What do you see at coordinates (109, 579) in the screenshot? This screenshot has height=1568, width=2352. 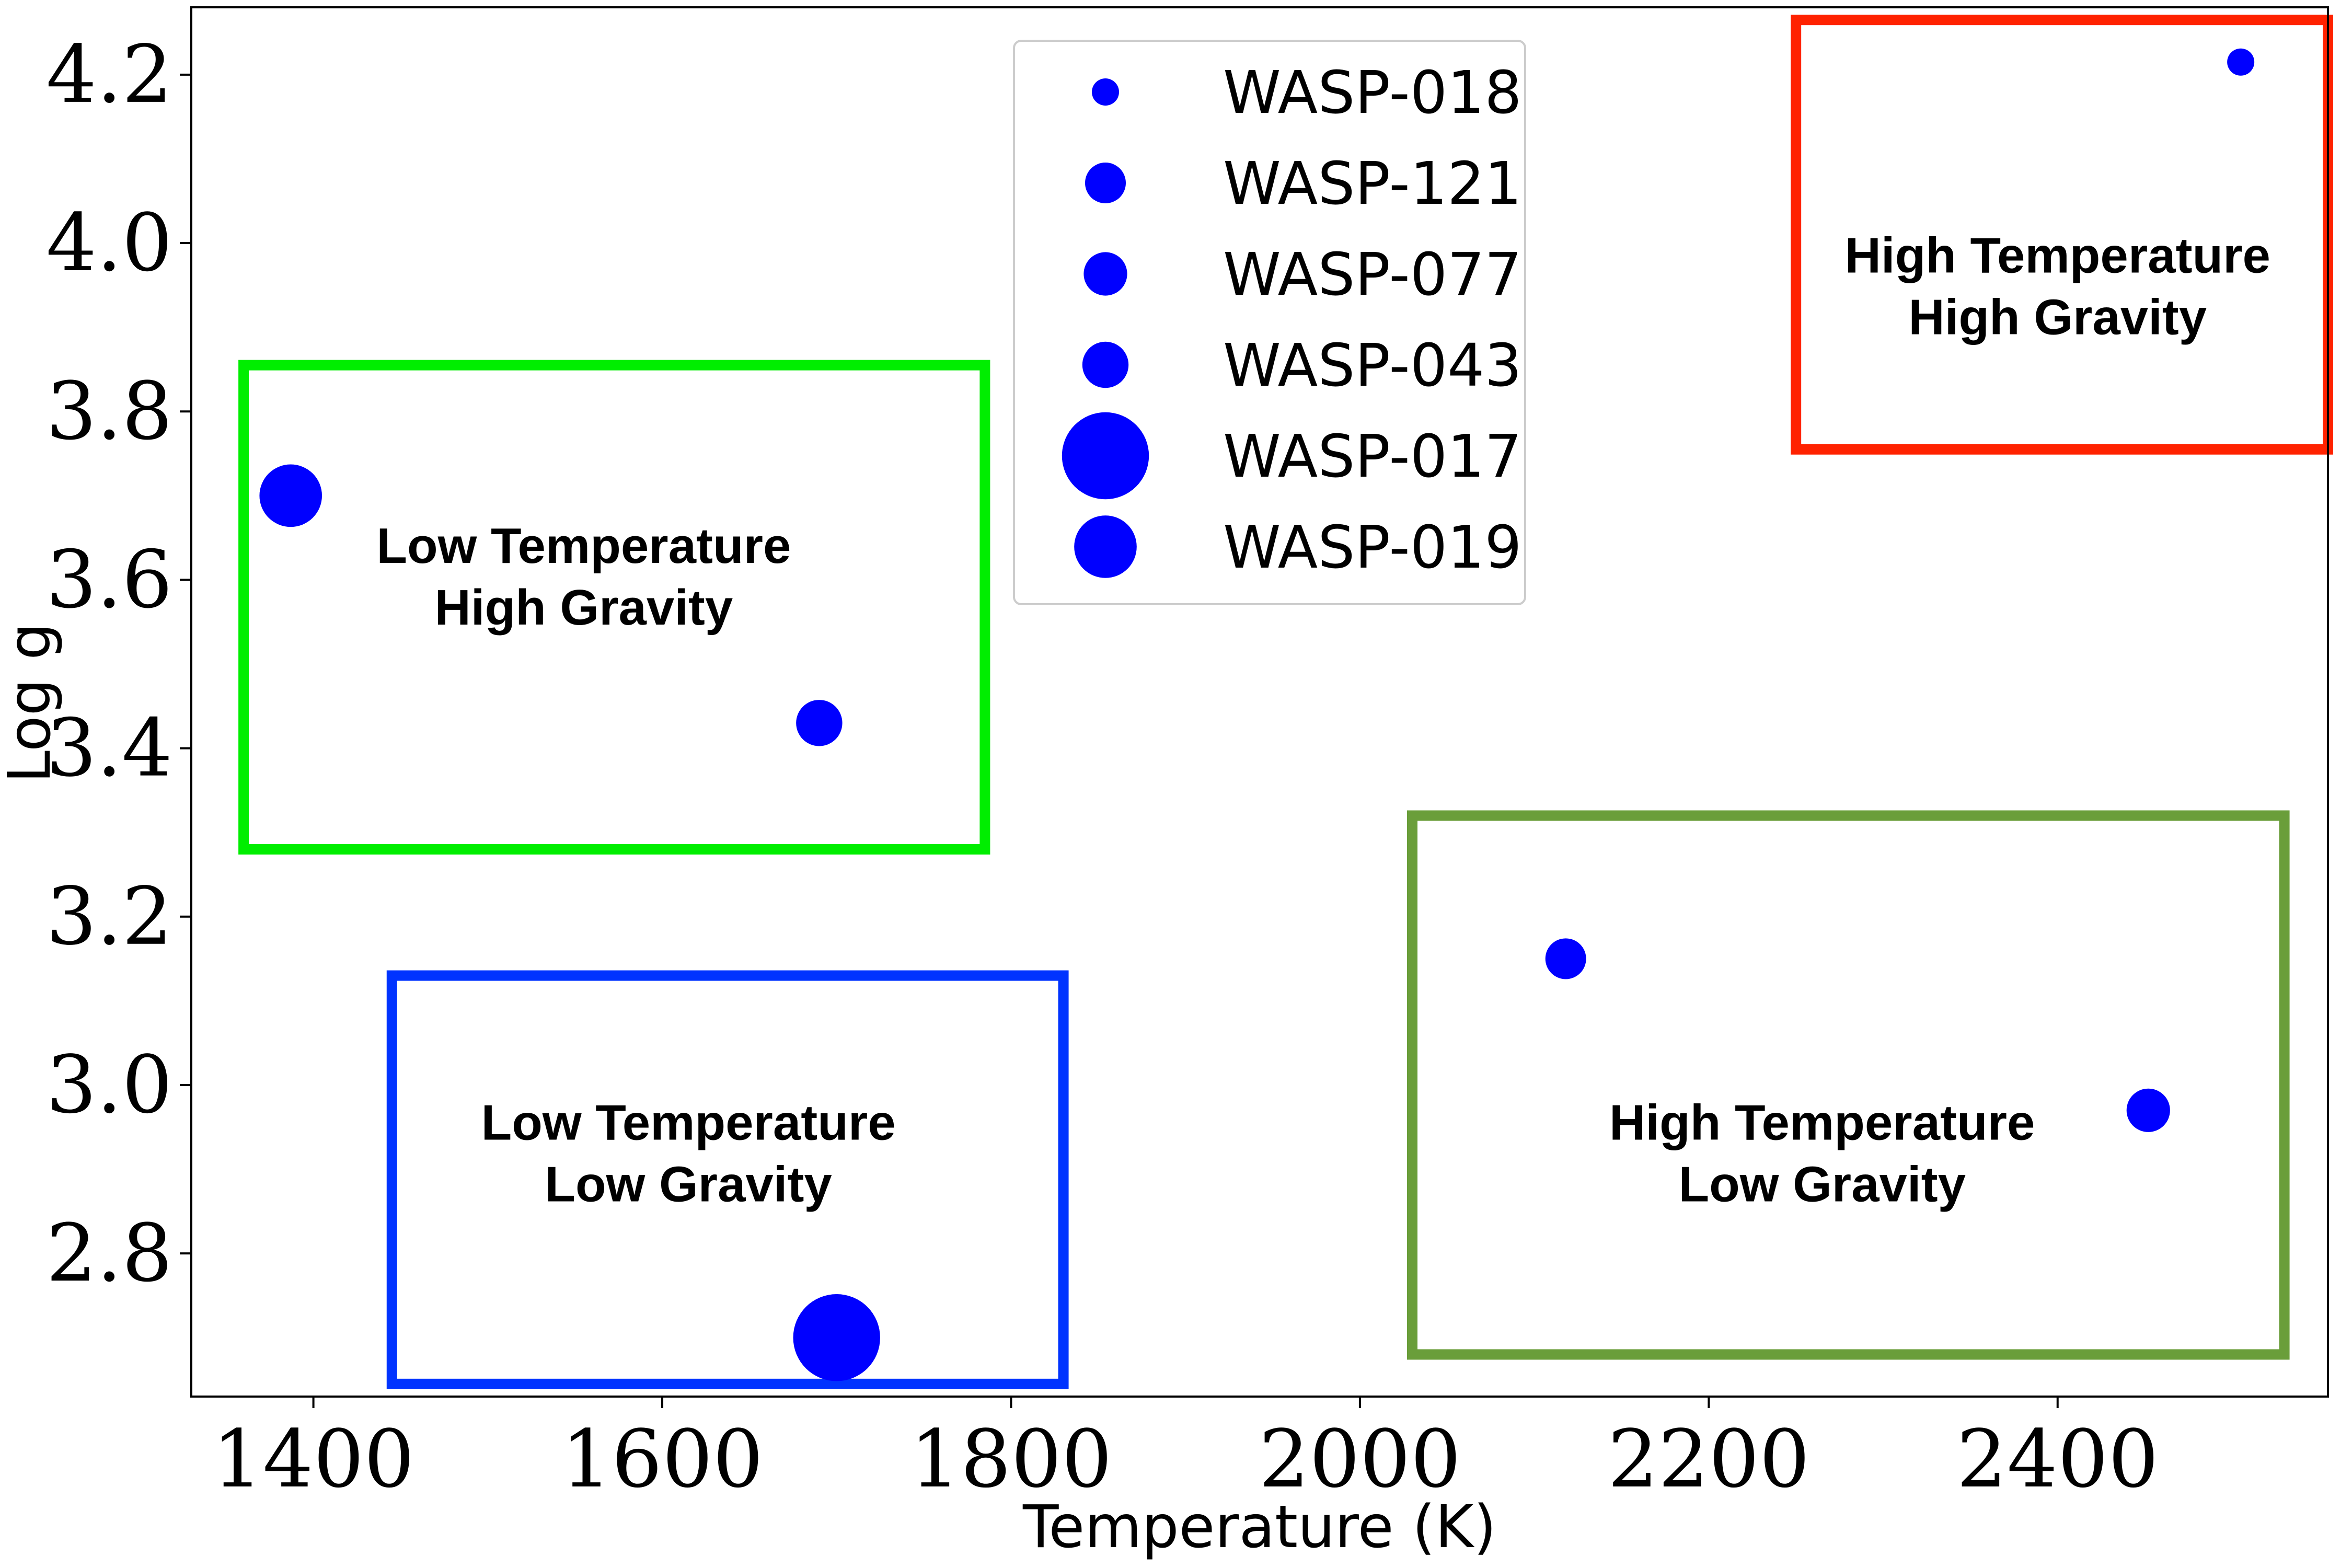 I see `y-tick-label-4: 3.6` at bounding box center [109, 579].